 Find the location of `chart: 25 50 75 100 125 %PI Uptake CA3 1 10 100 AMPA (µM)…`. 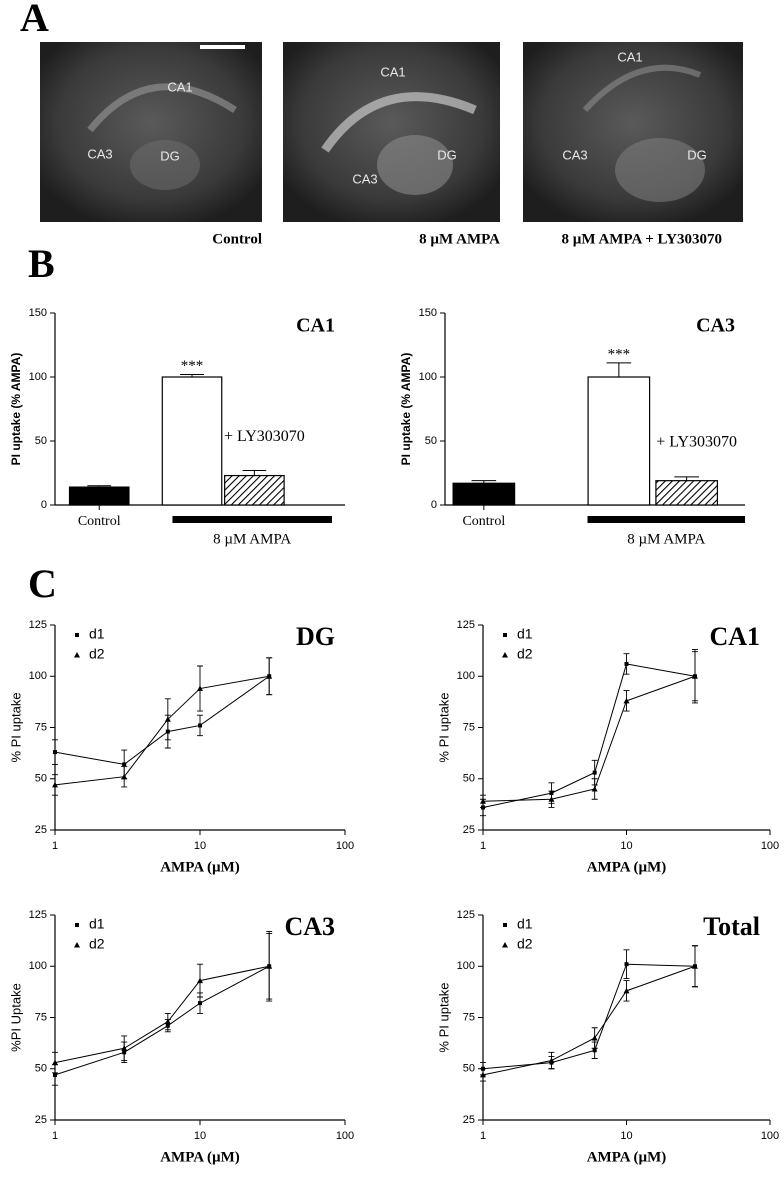

chart: 25 50 75 100 125 %PI Uptake CA3 1 10 100 AMPA (µM)… is located at coordinates (181, 1037).